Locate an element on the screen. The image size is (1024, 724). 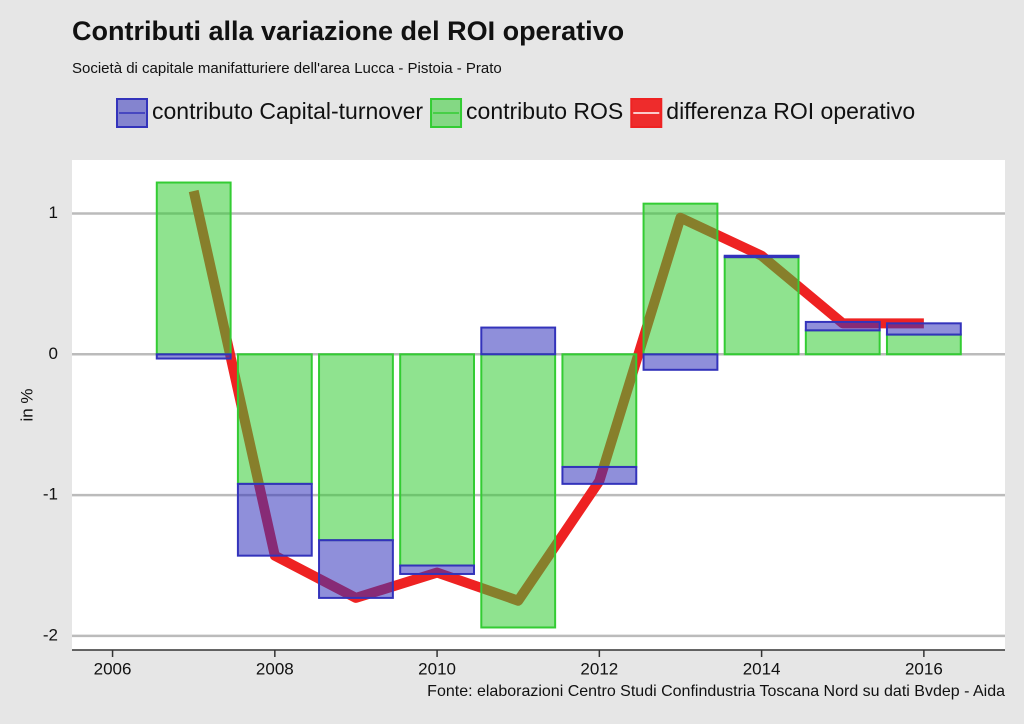
y-tick-label: 0 is located at coordinates (53, 353).